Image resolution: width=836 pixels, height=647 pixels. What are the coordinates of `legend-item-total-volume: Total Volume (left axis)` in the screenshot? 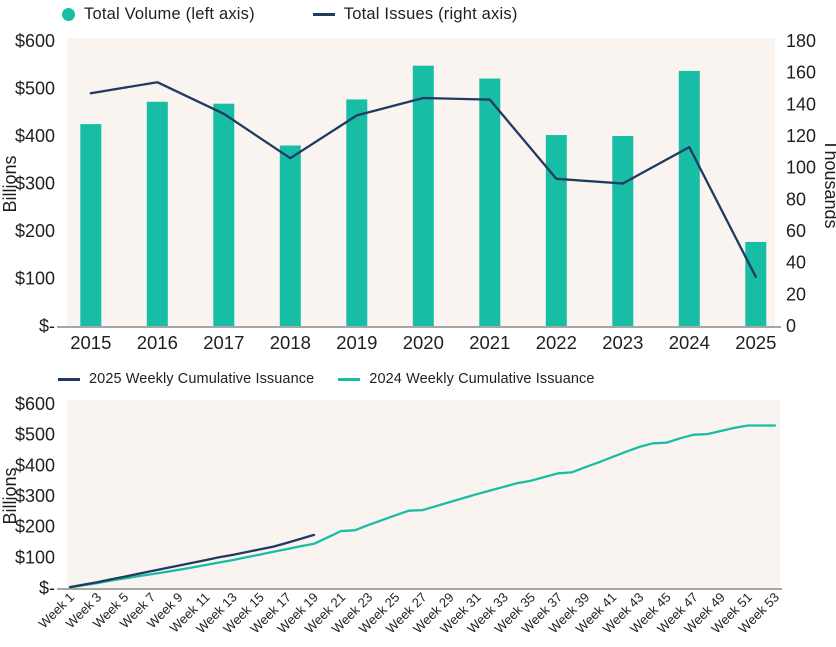 It's located at (158, 14).